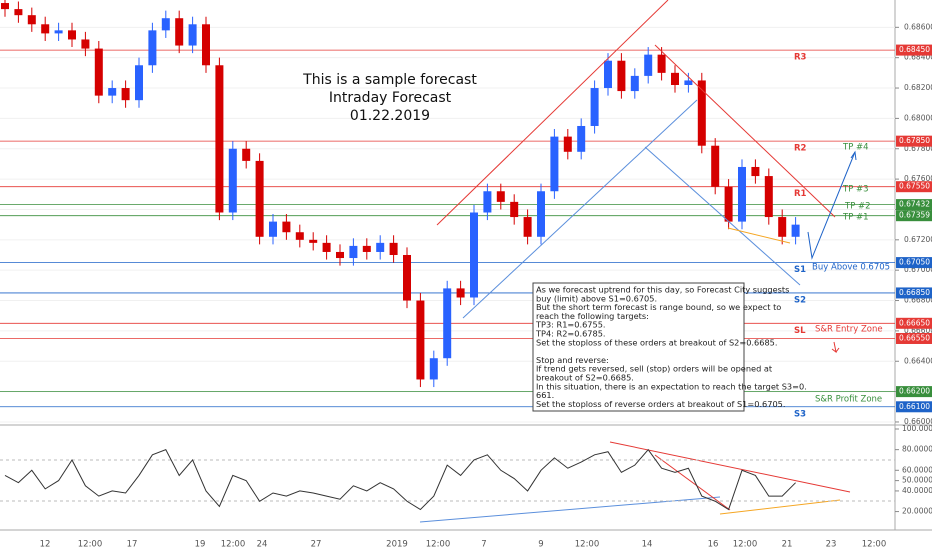  Describe the element at coordinates (855, 190) in the screenshot. I see `annotation: TP #3` at that location.